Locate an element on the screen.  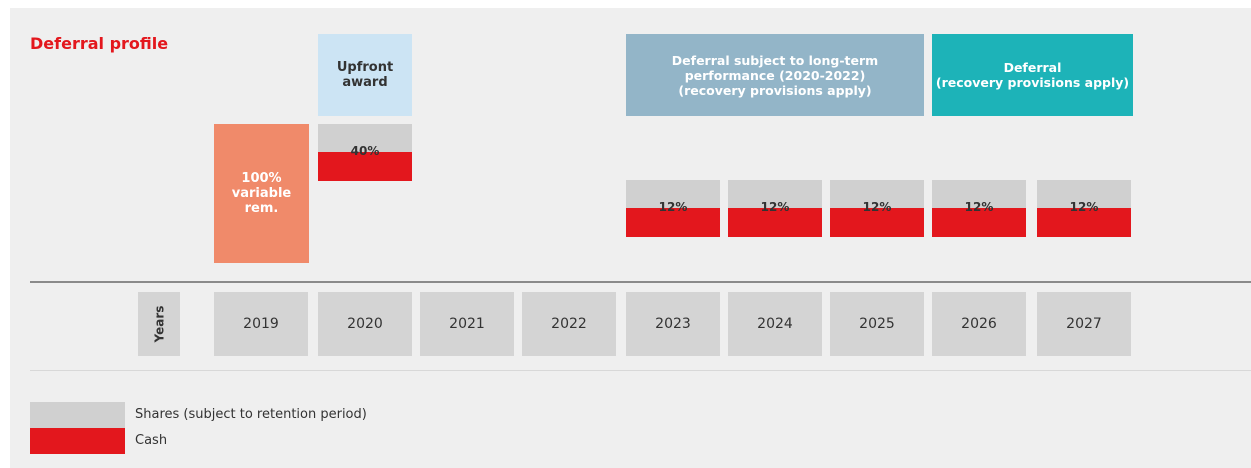
year-box: 2023 is located at coordinates (673, 324).